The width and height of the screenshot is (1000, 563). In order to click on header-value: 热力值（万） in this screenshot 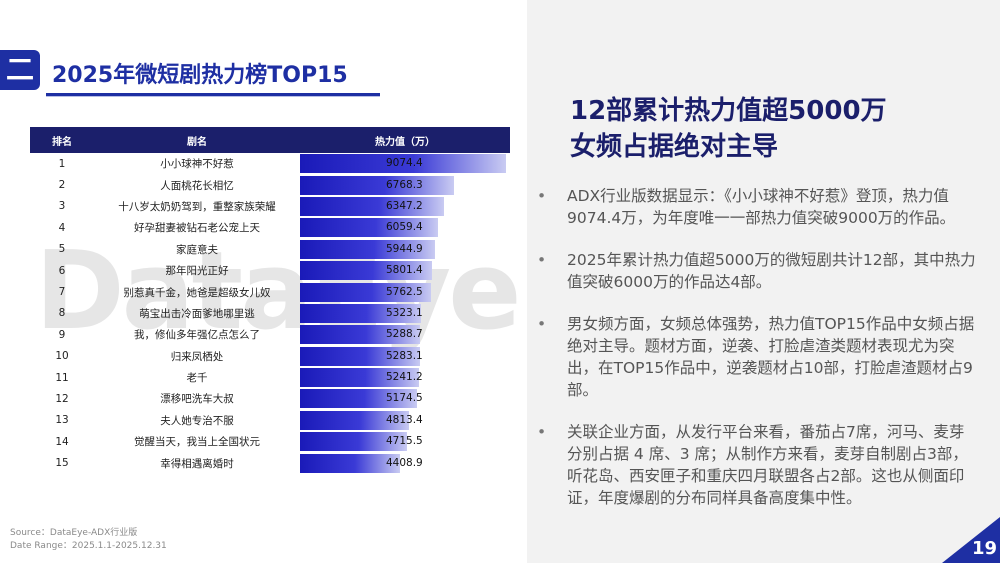, I will do `click(405, 142)`.